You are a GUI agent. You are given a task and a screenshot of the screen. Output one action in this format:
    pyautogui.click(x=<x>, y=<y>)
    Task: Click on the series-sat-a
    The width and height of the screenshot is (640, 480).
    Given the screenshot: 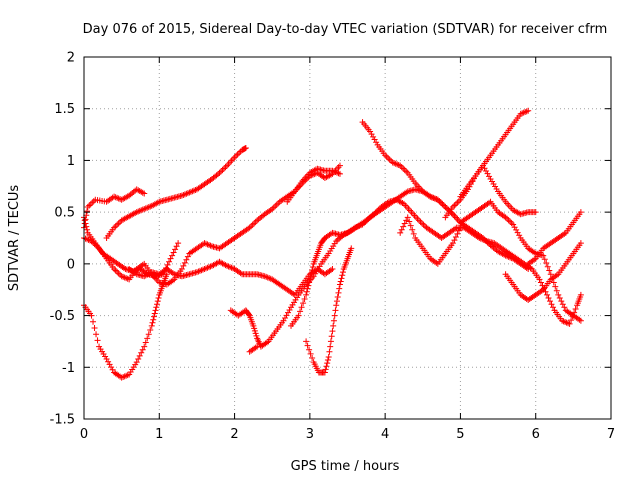 What is the action you would take?
    pyautogui.click(x=114, y=208)
    